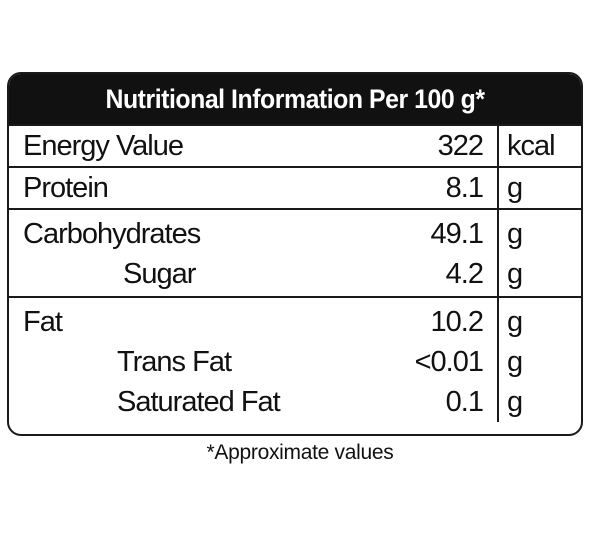 The image size is (600, 534). Describe the element at coordinates (103, 145) in the screenshot. I see `nutrient-name: Energy Value` at that location.